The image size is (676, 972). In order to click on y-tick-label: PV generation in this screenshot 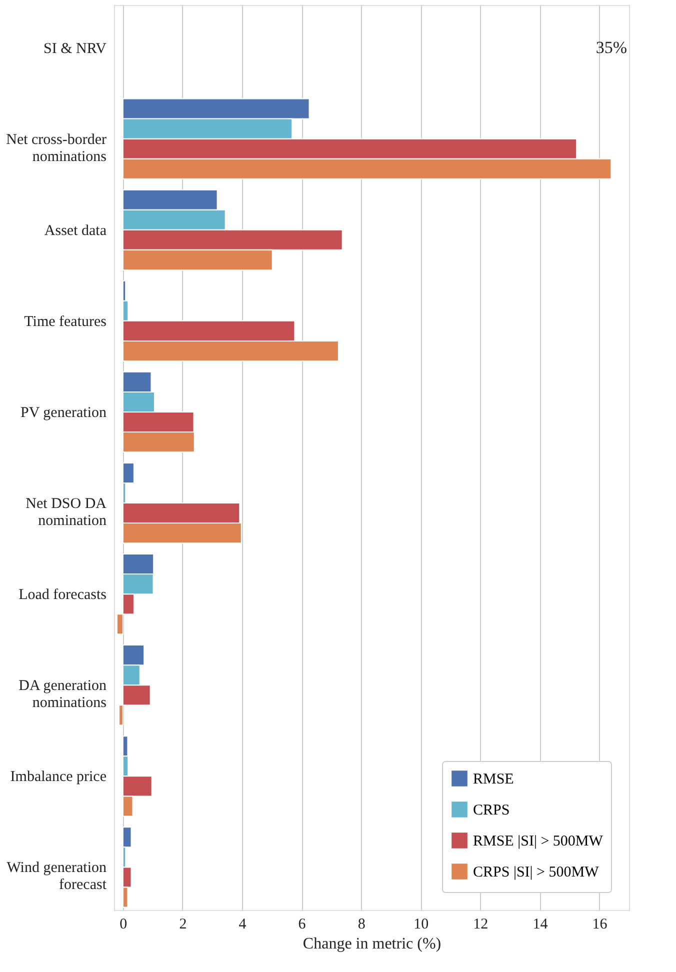, I will do `click(63, 412)`.